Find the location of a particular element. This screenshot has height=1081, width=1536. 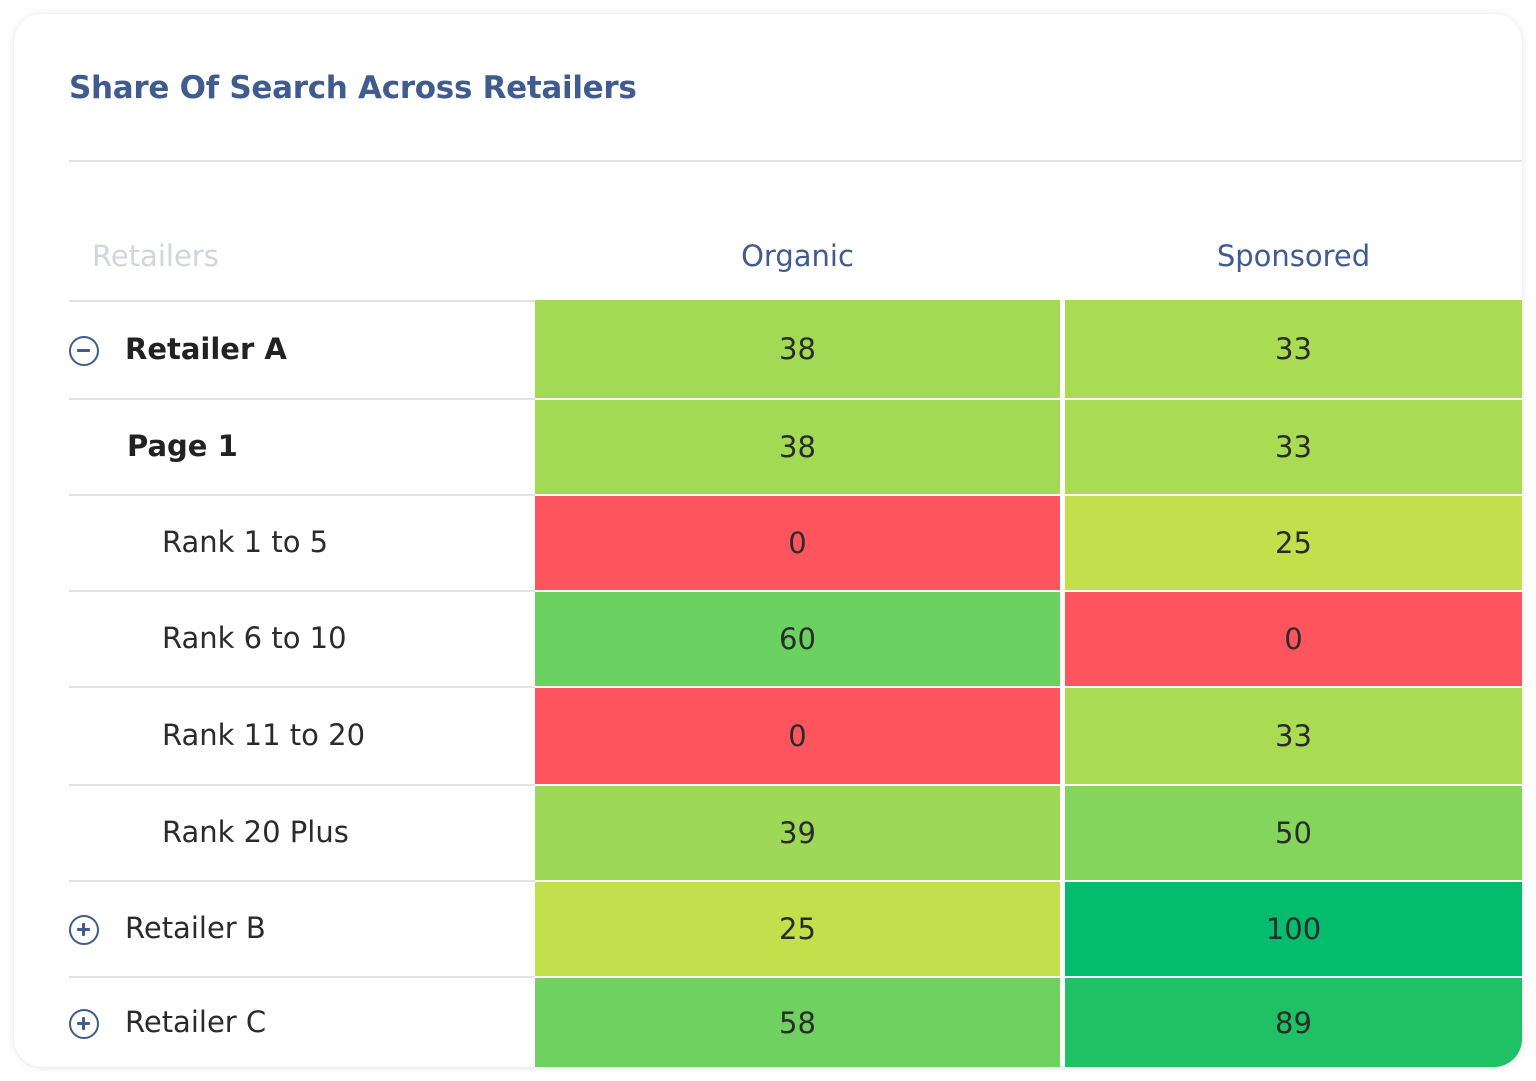

table-row: Rank 6 to 10 60 0 is located at coordinates (795, 638).